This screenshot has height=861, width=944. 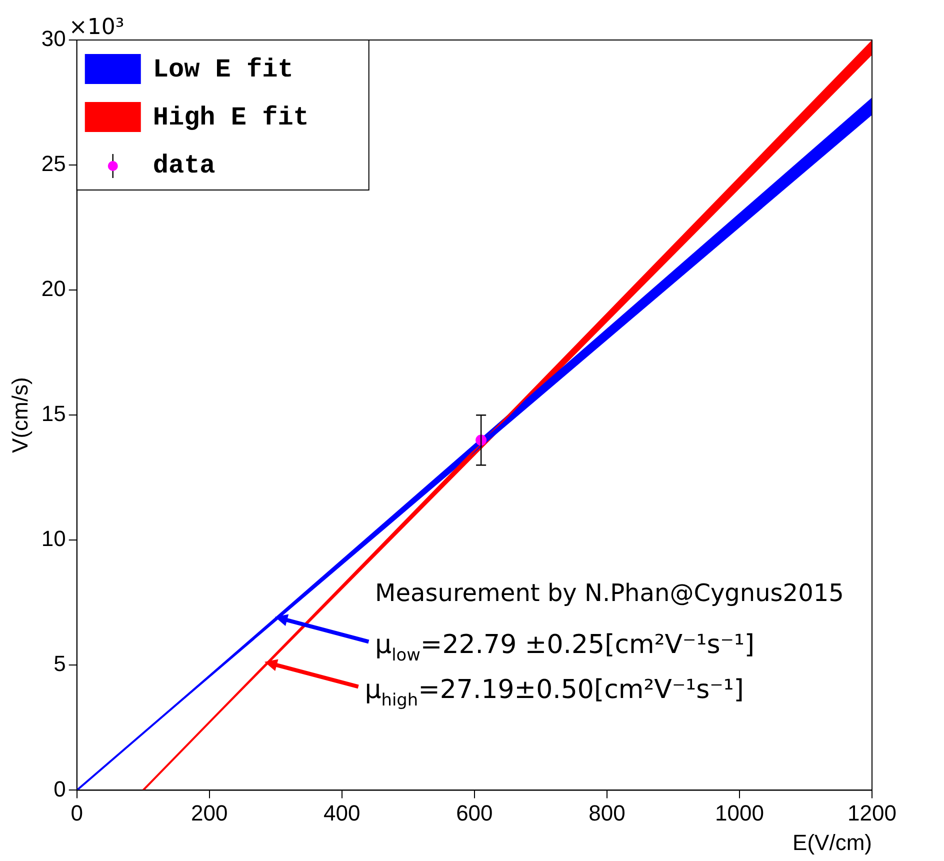 I want to click on x-tick-label: 1000, so click(x=739, y=813).